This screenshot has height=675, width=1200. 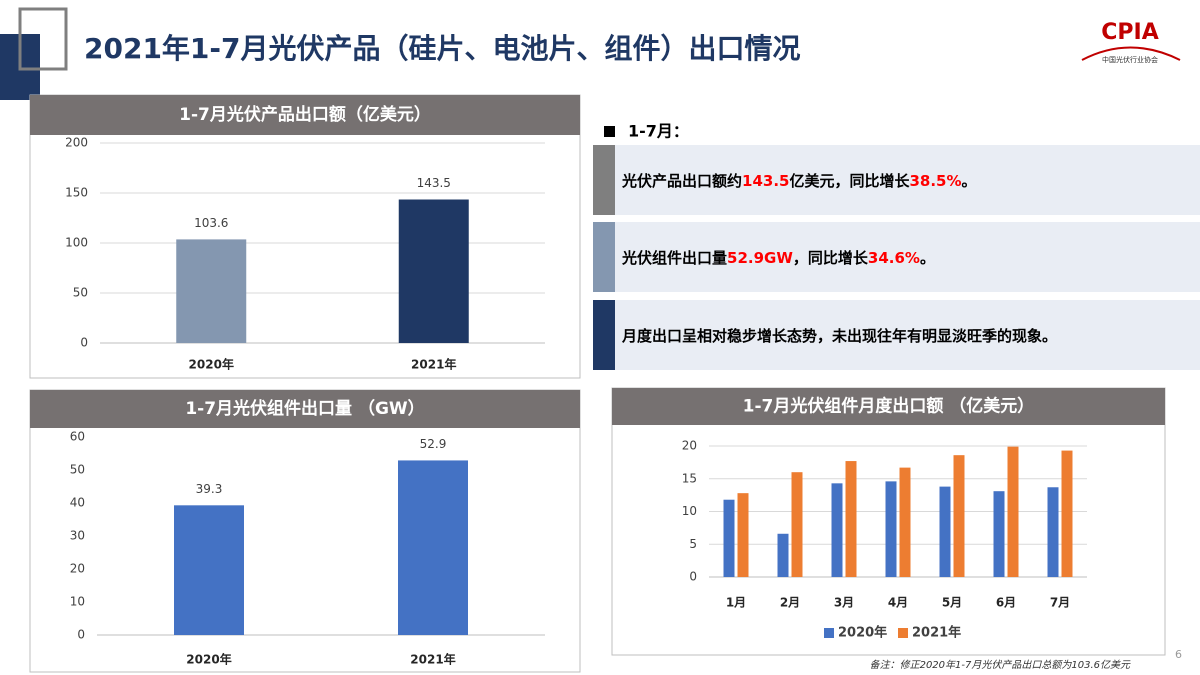 What do you see at coordinates (1129, 32) in the screenshot?
I see `logo-name: CPIA` at bounding box center [1129, 32].